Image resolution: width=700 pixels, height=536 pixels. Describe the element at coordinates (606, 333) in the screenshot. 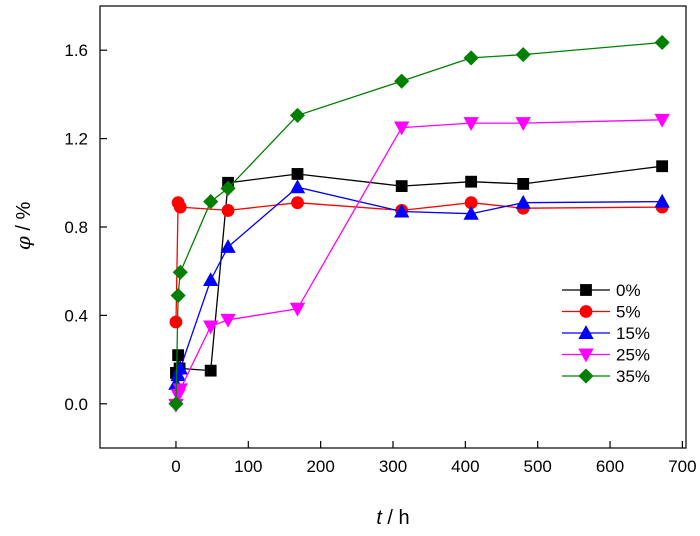

I see `legend-item: 15%` at that location.